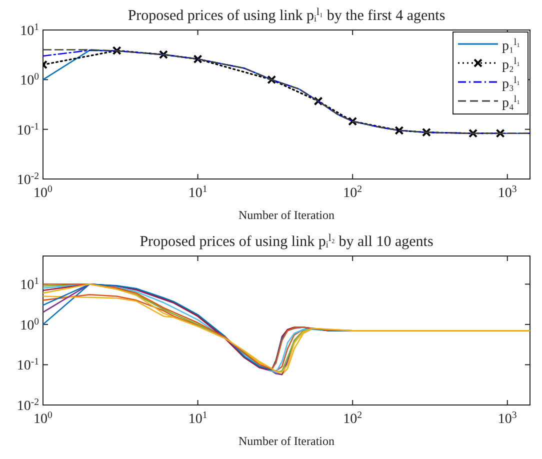  Describe the element at coordinates (287, 241) in the screenshot. I see `chart-title: Proposed prices of using link pᵢ$^{l₂}$ by all 10 agents` at that location.